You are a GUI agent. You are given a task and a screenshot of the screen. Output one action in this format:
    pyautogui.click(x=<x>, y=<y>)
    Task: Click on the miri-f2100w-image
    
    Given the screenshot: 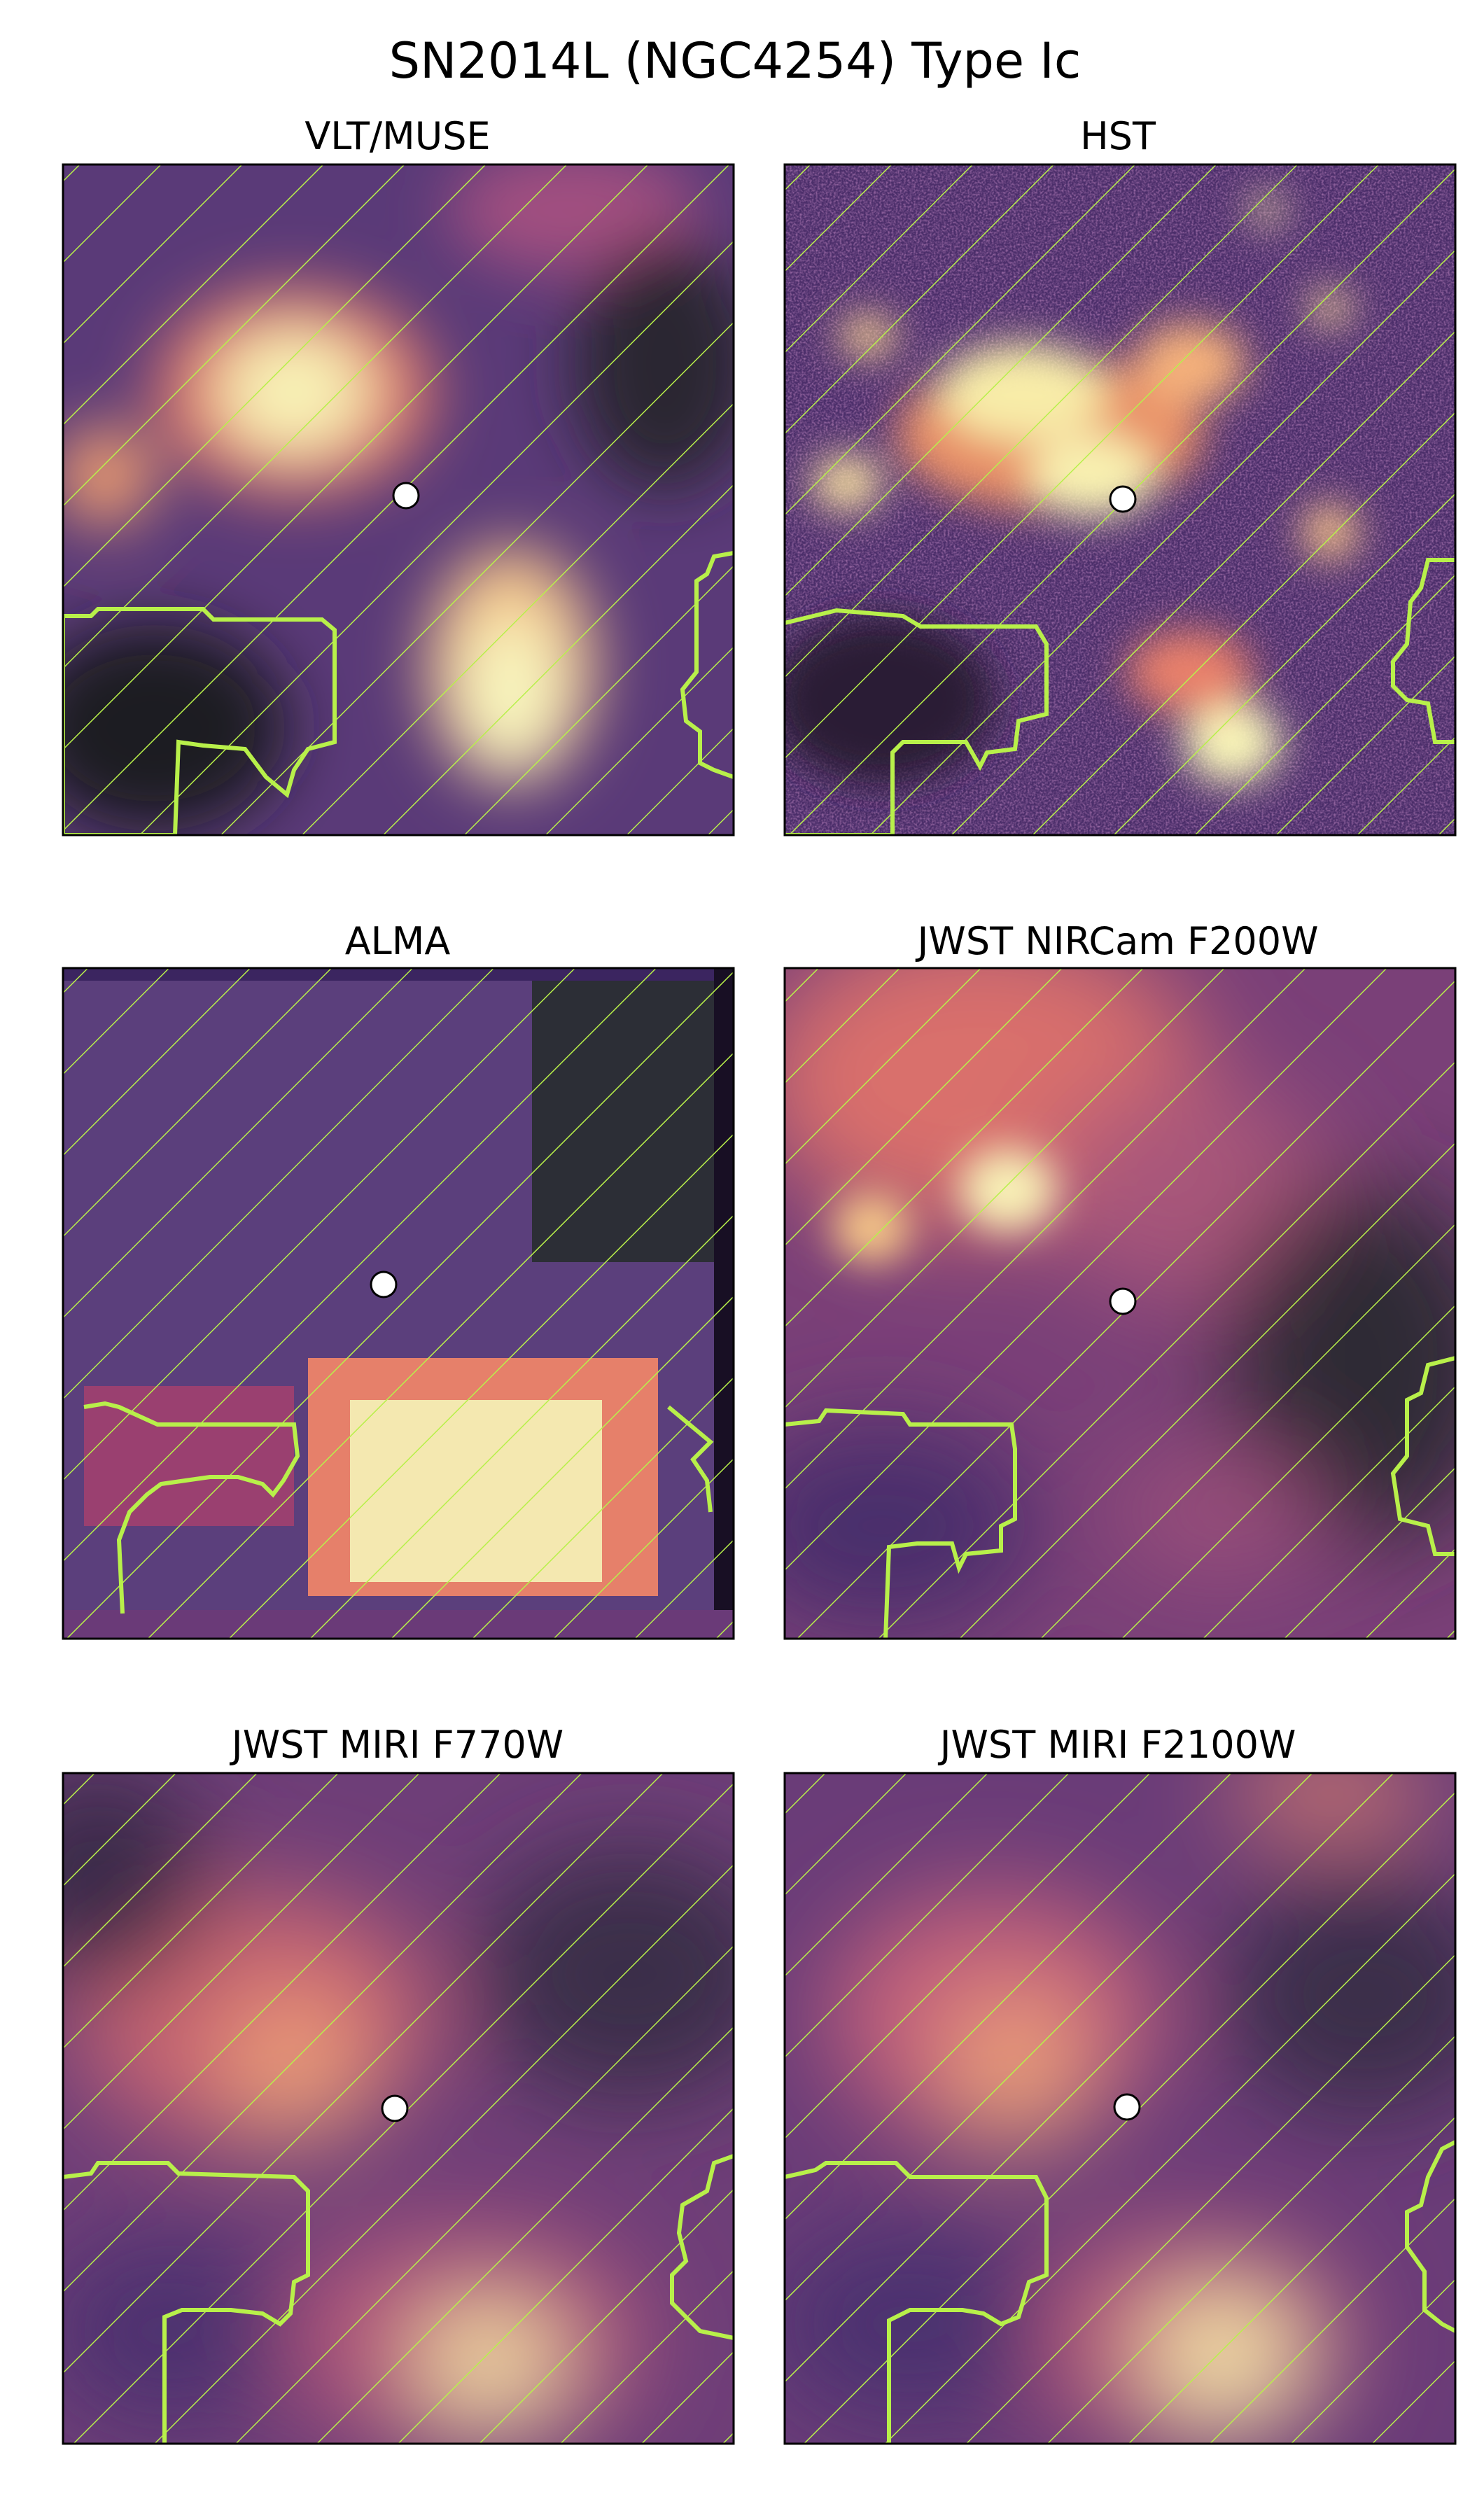 What is the action you would take?
    pyautogui.click(x=1120, y=2108)
    